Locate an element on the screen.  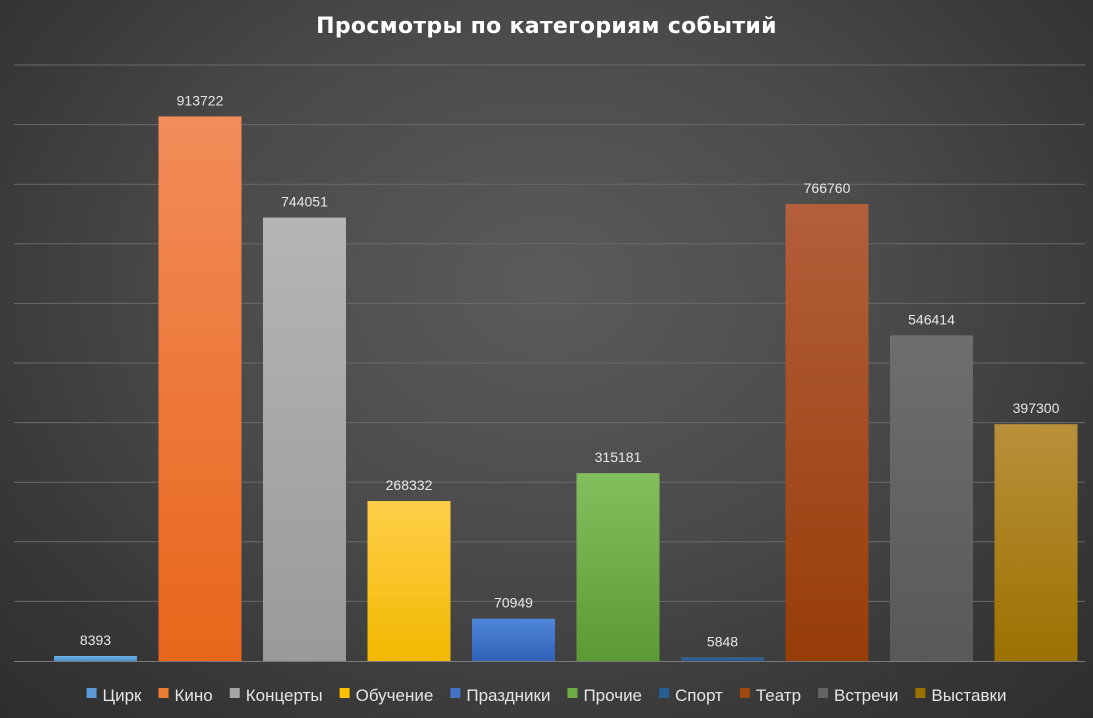
data-label-3: 744051 is located at coordinates (304, 202).